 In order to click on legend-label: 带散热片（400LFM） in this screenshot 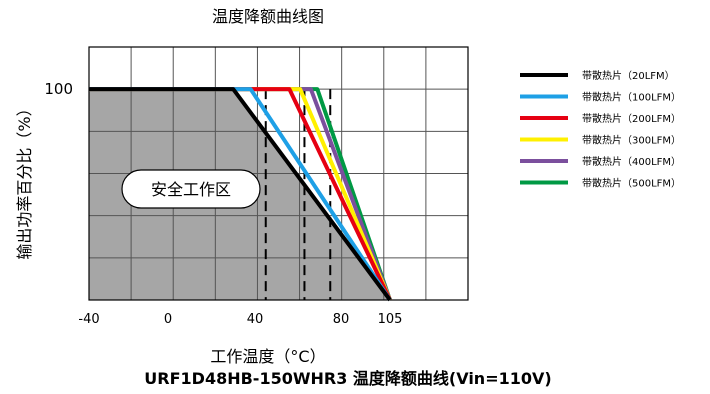, I will do `click(631, 161)`.